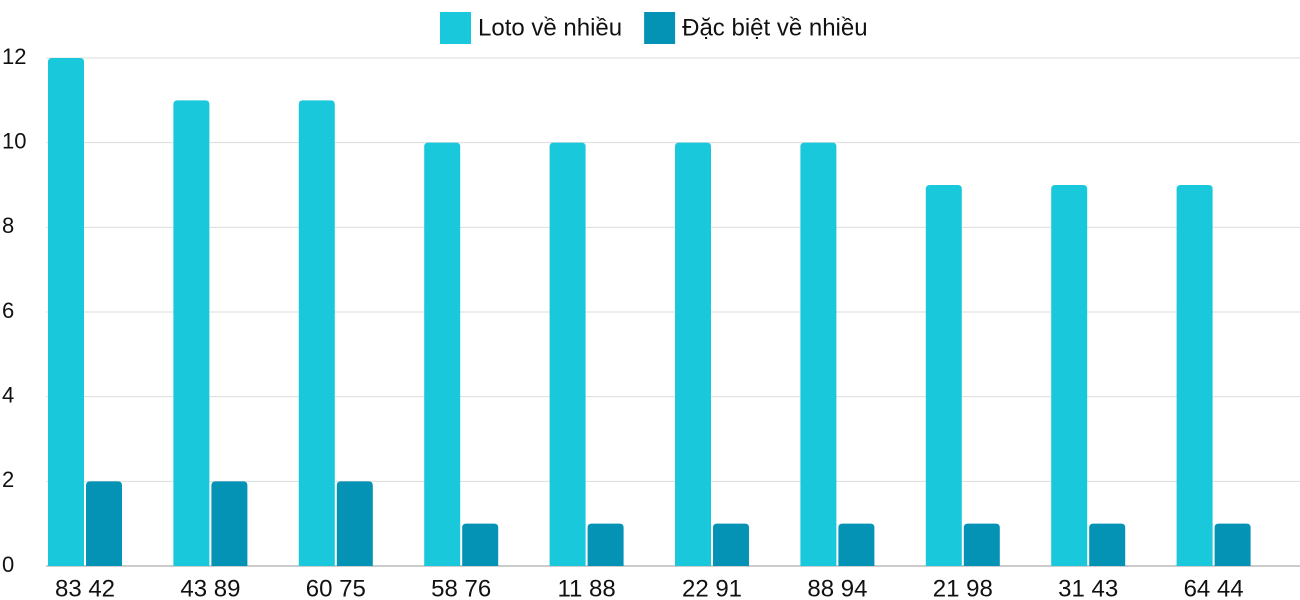  What do you see at coordinates (774, 27) in the screenshot?
I see `legend-label: Đặc biệt về nhiều` at bounding box center [774, 27].